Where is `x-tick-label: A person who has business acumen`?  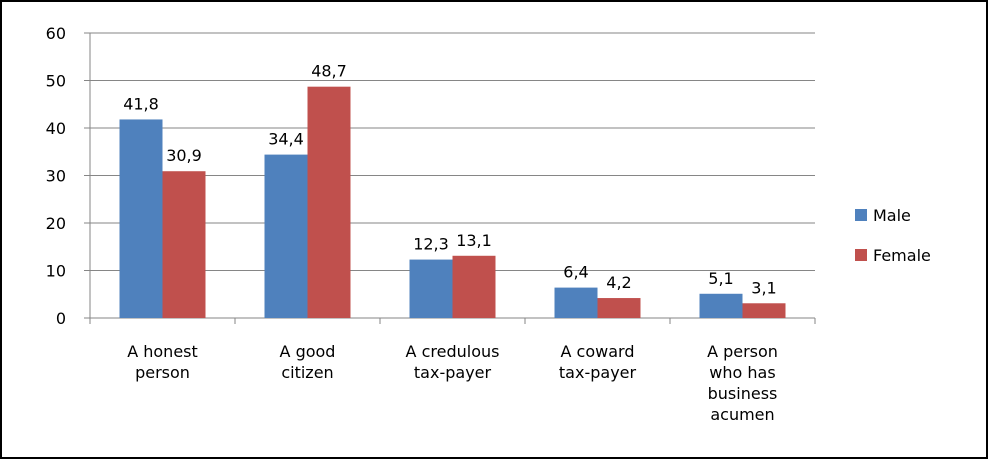 x-tick-label: A person who has business acumen is located at coordinates (742, 383).